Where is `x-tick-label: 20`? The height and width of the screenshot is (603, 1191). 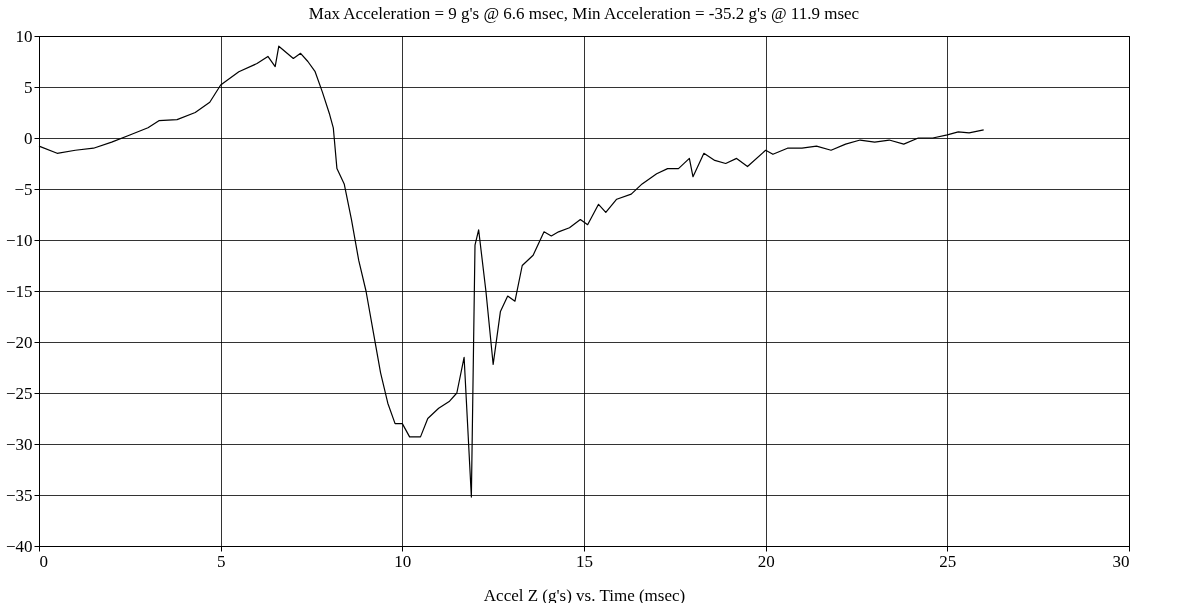 x-tick-label: 20 is located at coordinates (766, 561).